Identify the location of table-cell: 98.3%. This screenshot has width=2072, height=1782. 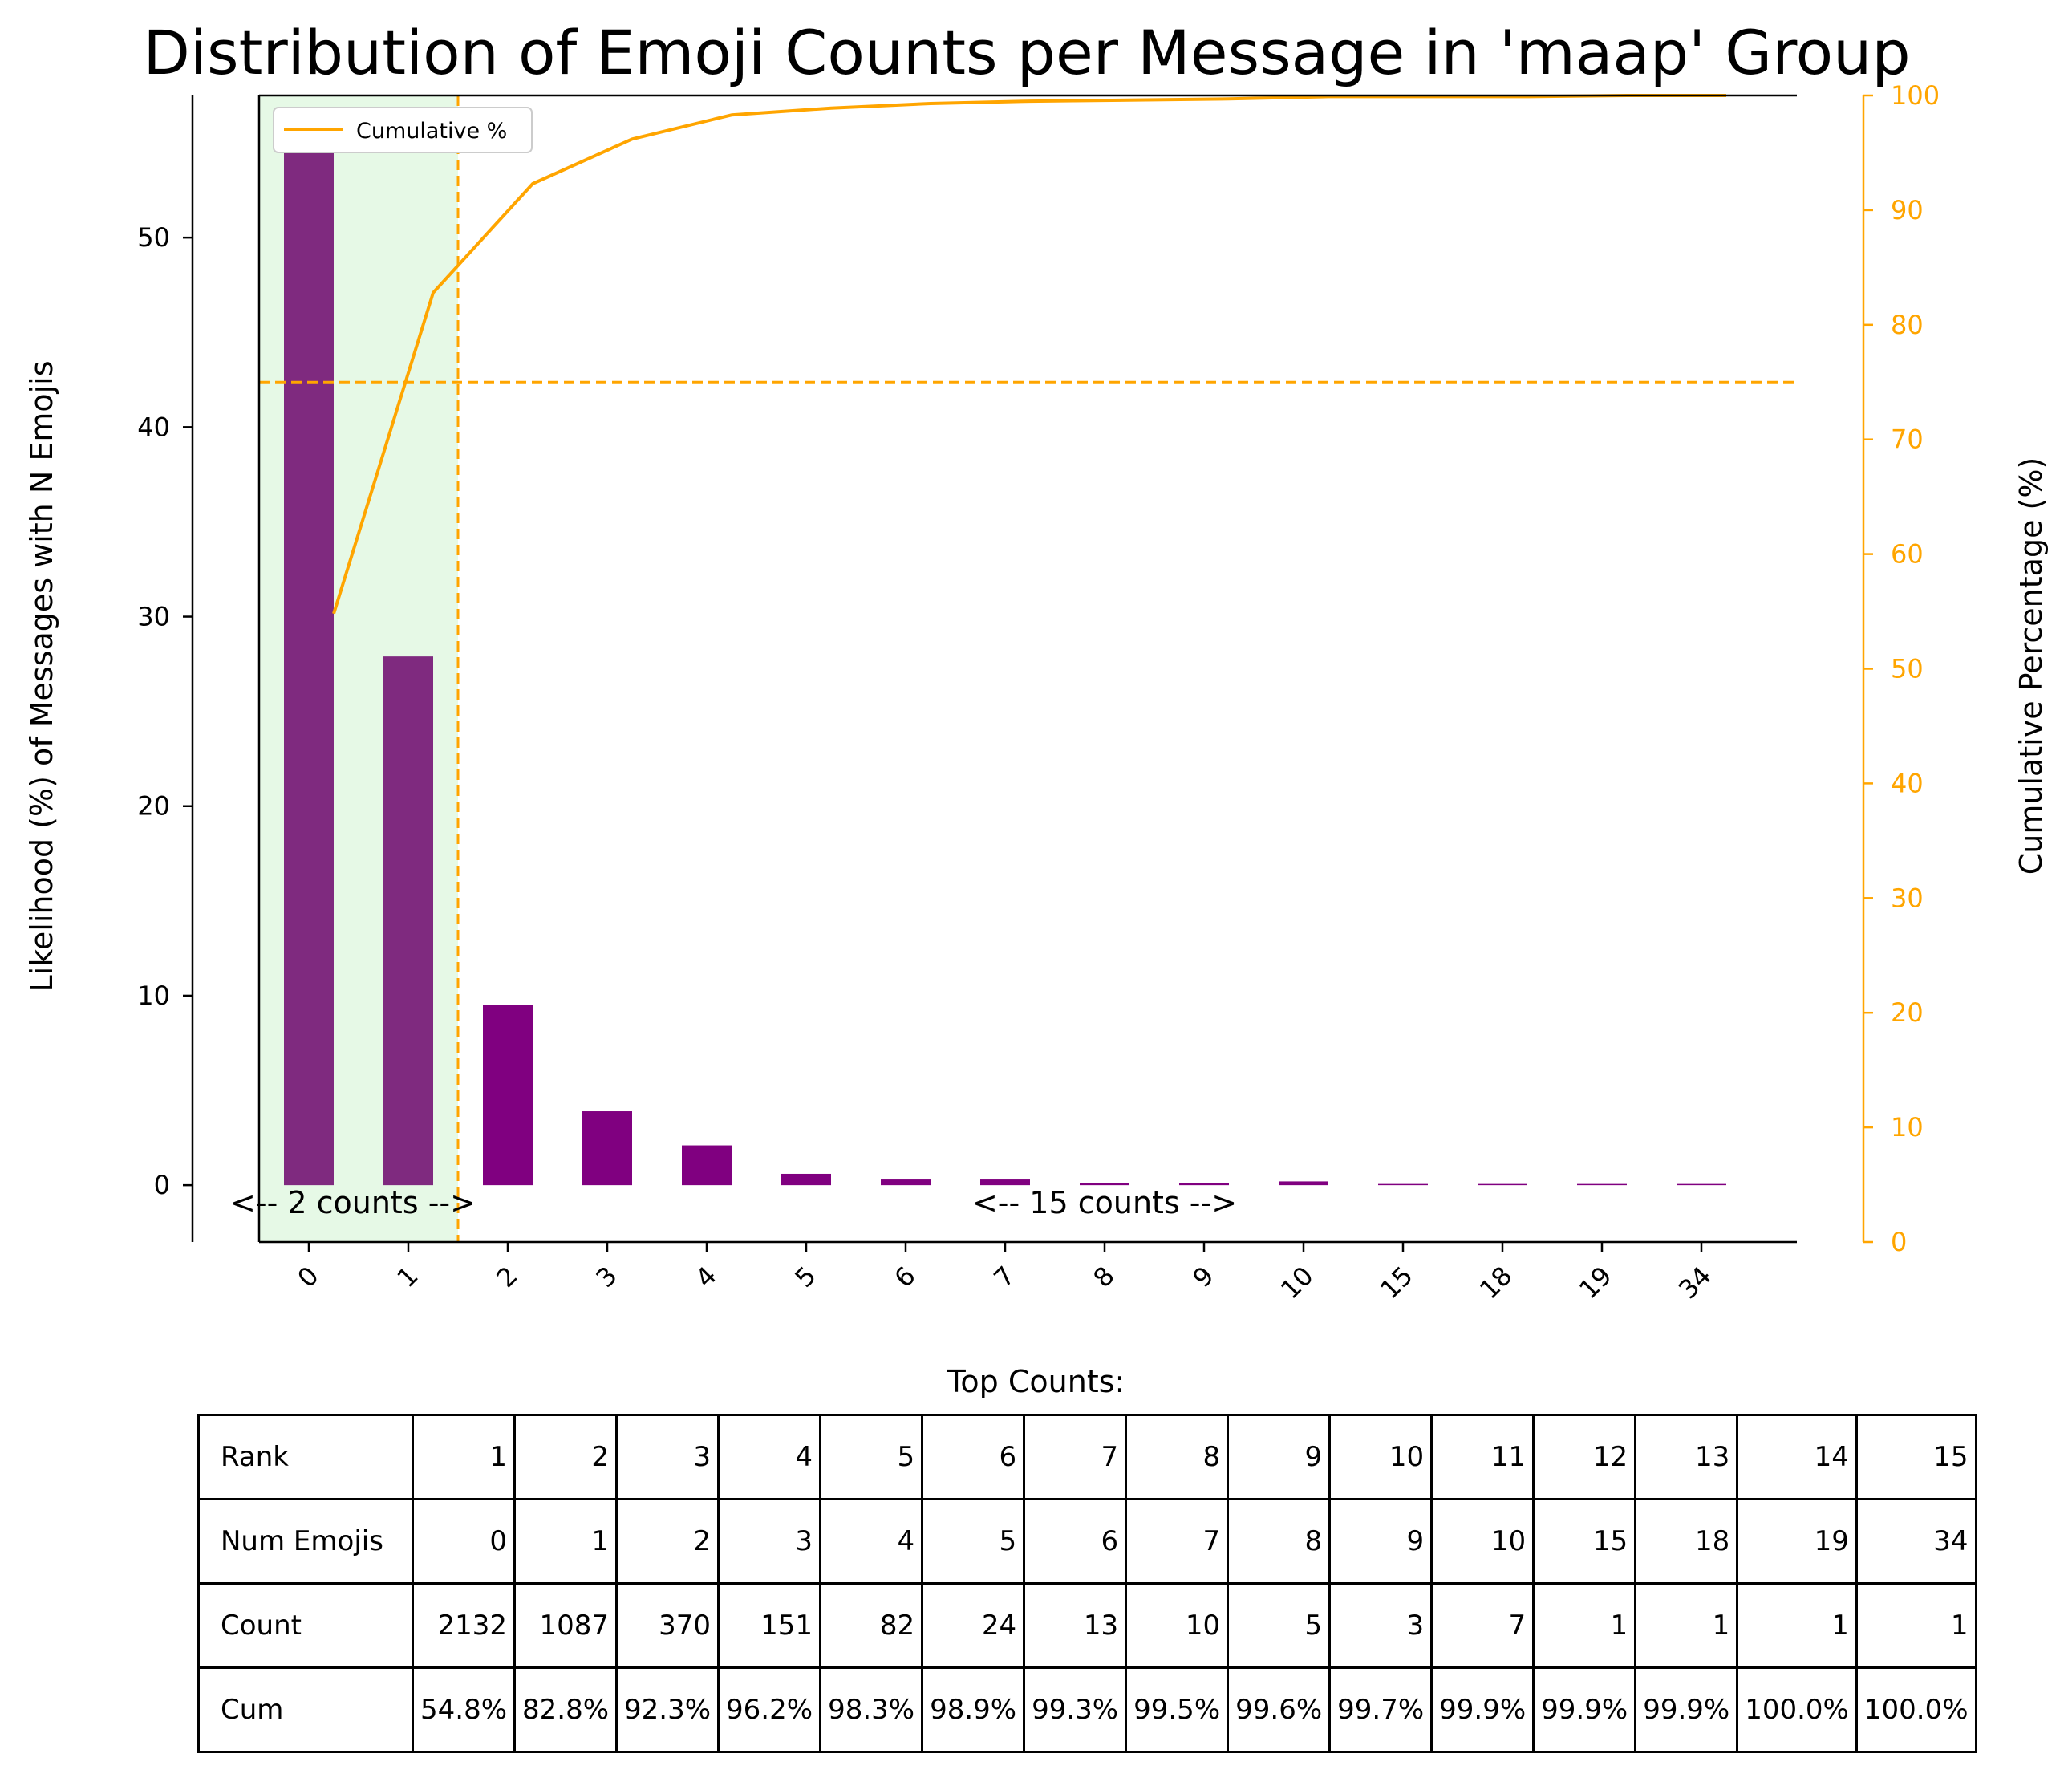
(872, 1710).